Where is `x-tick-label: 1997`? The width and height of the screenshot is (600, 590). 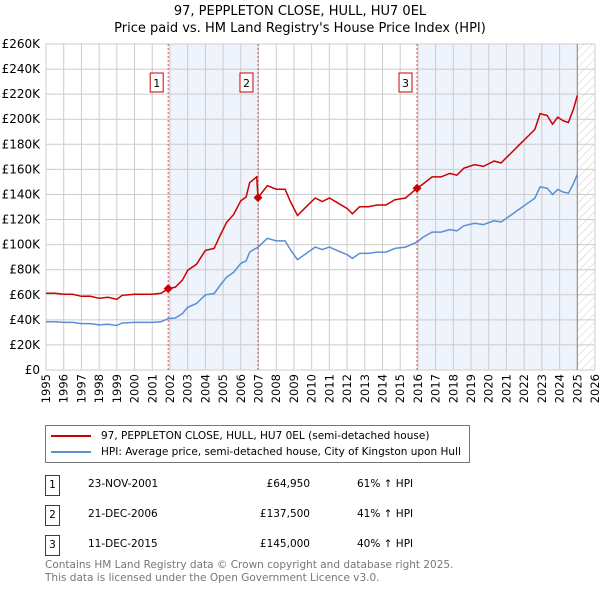 x-tick-label: 1997 is located at coordinates (81, 388).